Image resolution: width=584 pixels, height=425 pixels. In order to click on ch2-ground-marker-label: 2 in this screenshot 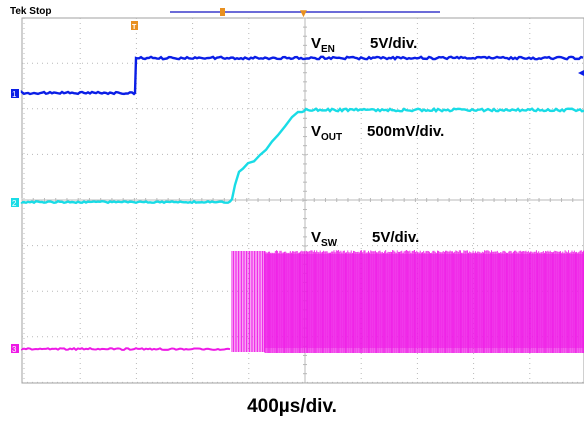, I will do `click(14, 203)`.